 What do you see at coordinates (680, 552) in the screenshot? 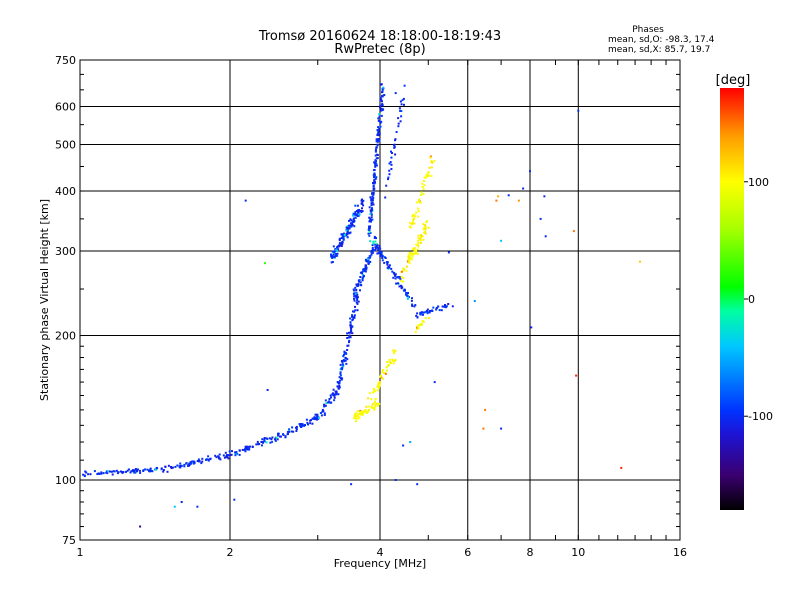
I see `x-tick-label: 16` at bounding box center [680, 552].